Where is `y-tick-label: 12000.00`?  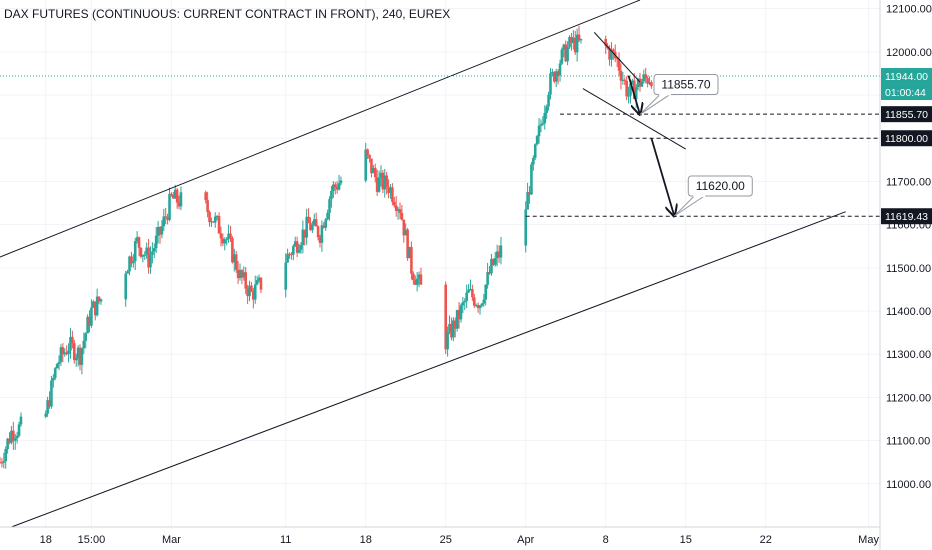
y-tick-label: 12000.00 is located at coordinates (909, 53).